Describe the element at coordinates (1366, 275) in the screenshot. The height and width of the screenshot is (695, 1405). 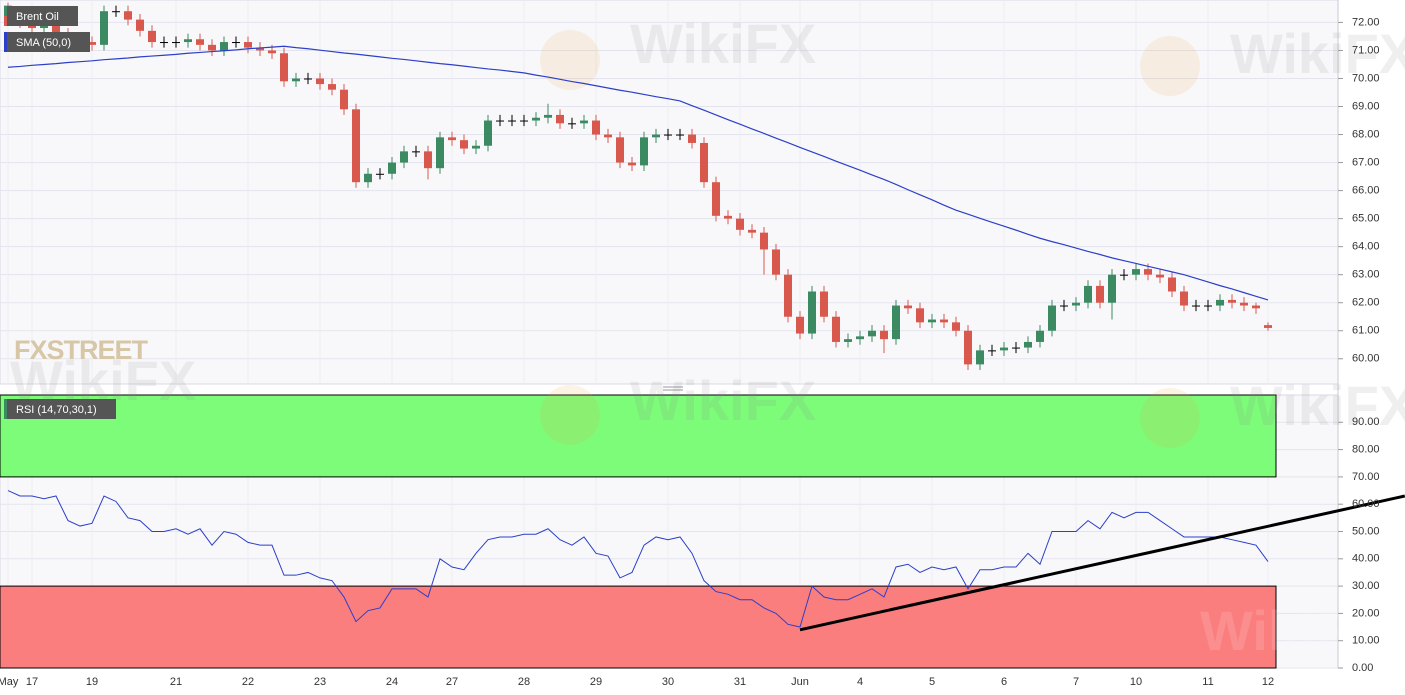
I see `y-tick-label: 63.00` at that location.